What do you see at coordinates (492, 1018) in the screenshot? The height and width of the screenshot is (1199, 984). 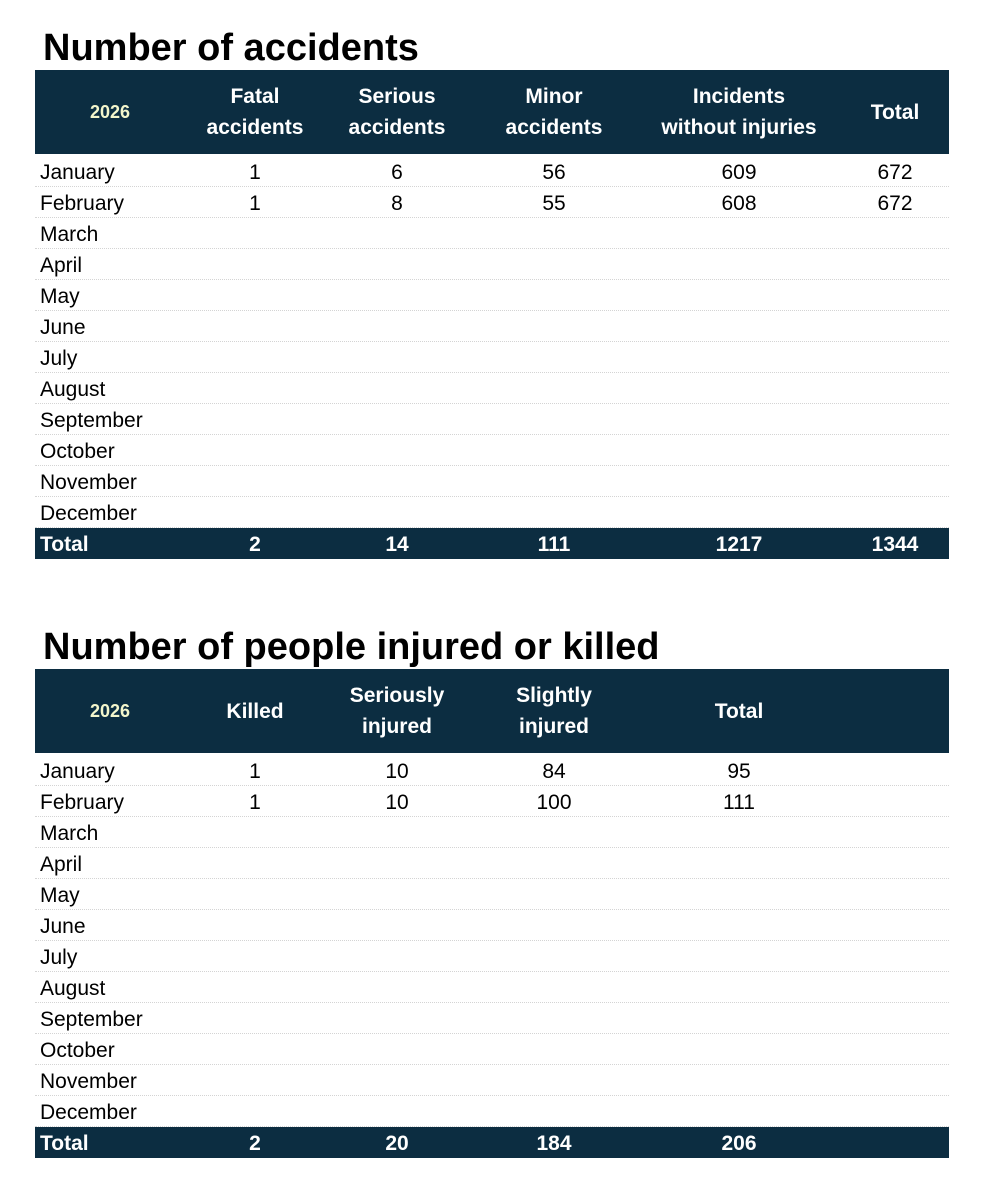 I see `table-row: September` at bounding box center [492, 1018].